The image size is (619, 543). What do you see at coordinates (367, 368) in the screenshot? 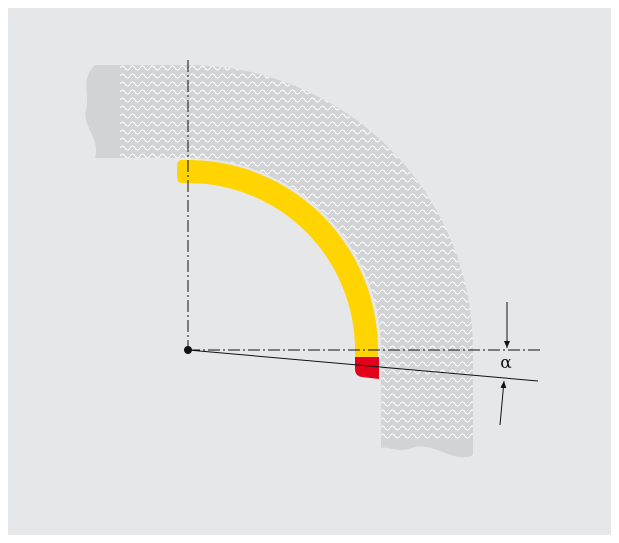
I see `red-segment` at bounding box center [367, 368].